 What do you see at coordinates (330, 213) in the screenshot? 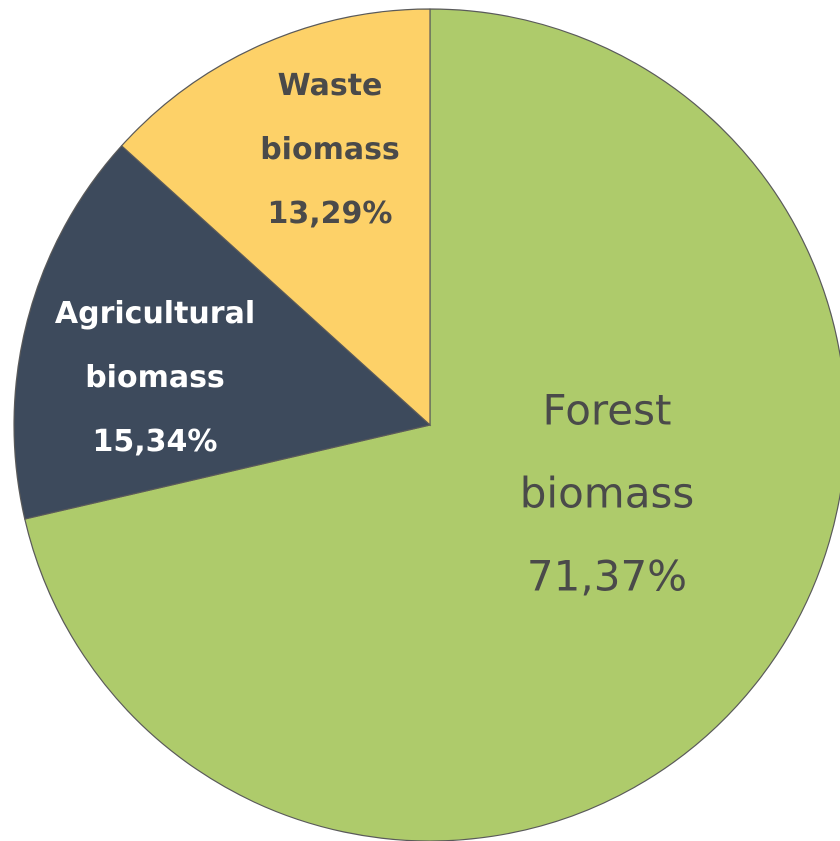
I see `value-label: 13,29%` at bounding box center [330, 213].